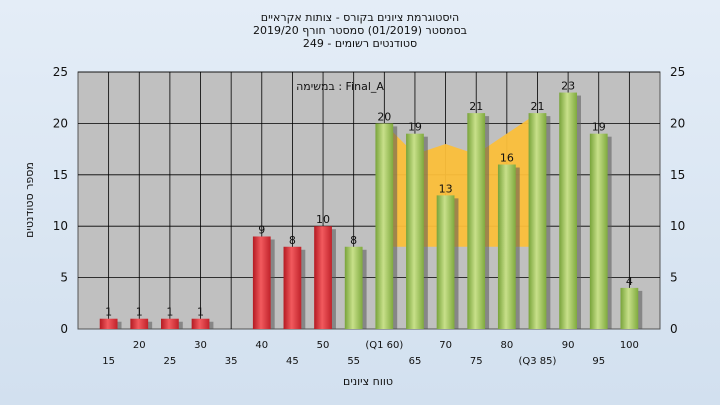  Describe the element at coordinates (677, 175) in the screenshot. I see `y-tick-label-right: 15` at that location.